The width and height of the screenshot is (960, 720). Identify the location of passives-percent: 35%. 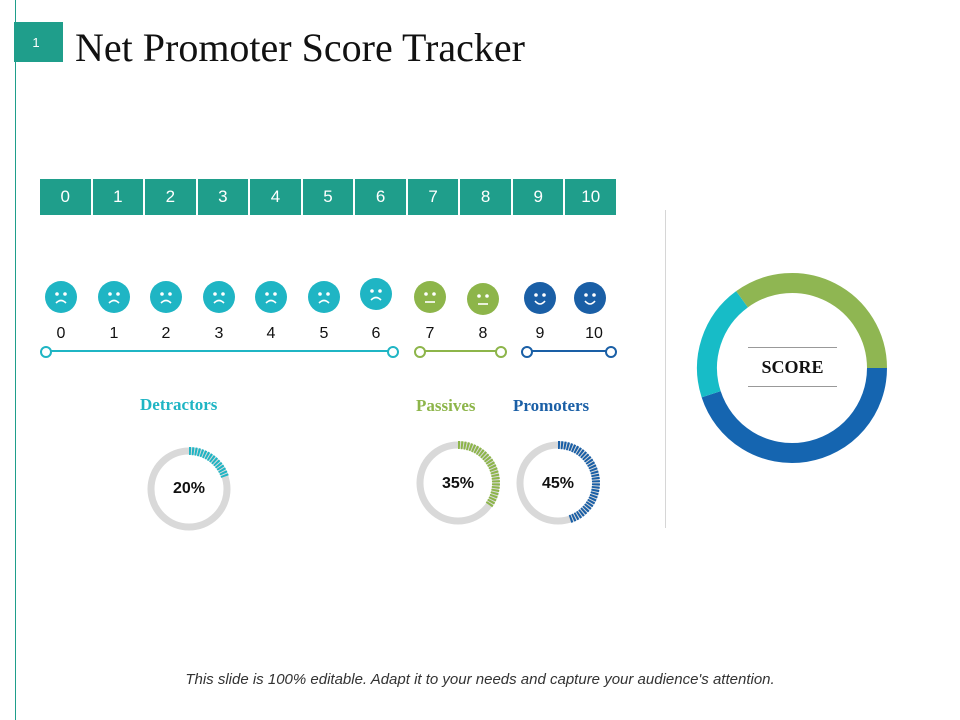
(458, 483).